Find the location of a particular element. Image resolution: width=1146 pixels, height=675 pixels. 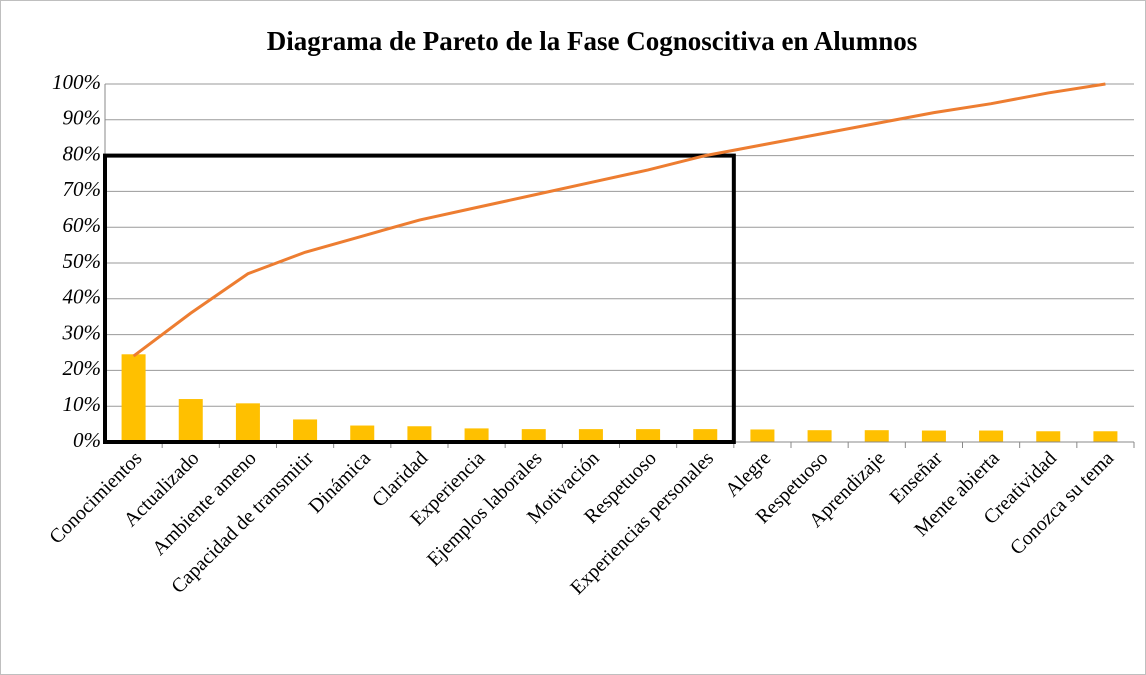

y-tick-label: 100% is located at coordinates (76, 82).